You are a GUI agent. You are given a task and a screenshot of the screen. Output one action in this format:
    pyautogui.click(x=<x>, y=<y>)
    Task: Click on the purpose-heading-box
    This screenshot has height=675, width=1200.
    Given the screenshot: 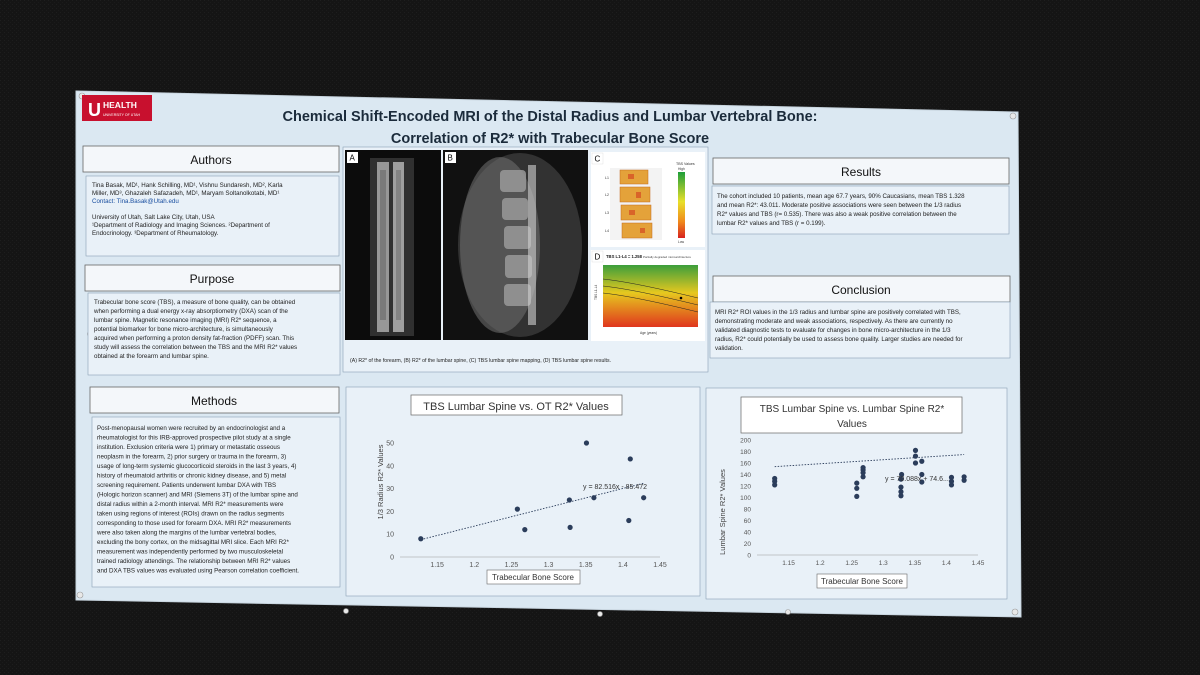 What is the action you would take?
    pyautogui.click(x=212, y=278)
    